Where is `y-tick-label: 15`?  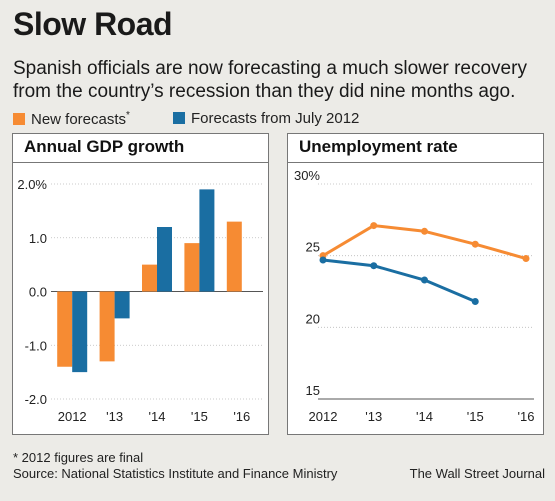
y-tick-label: 15 is located at coordinates (313, 390).